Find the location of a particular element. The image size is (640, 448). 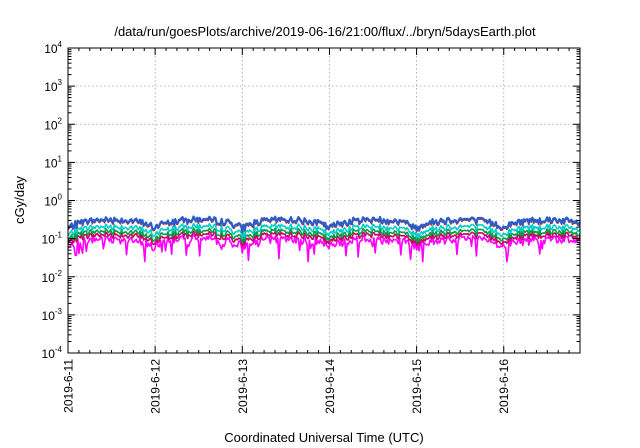

x-tick-label: 2019-6-12 is located at coordinates (156, 386).